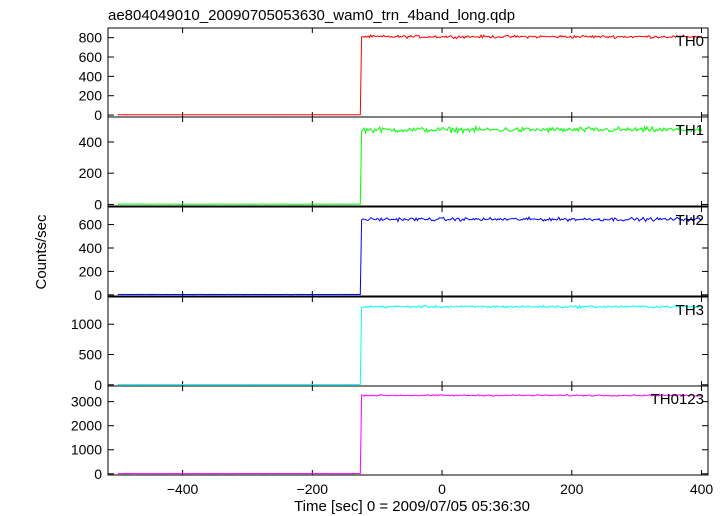 The image size is (723, 516). Describe the element at coordinates (86, 402) in the screenshot. I see `y-tick-label: 3000` at that location.